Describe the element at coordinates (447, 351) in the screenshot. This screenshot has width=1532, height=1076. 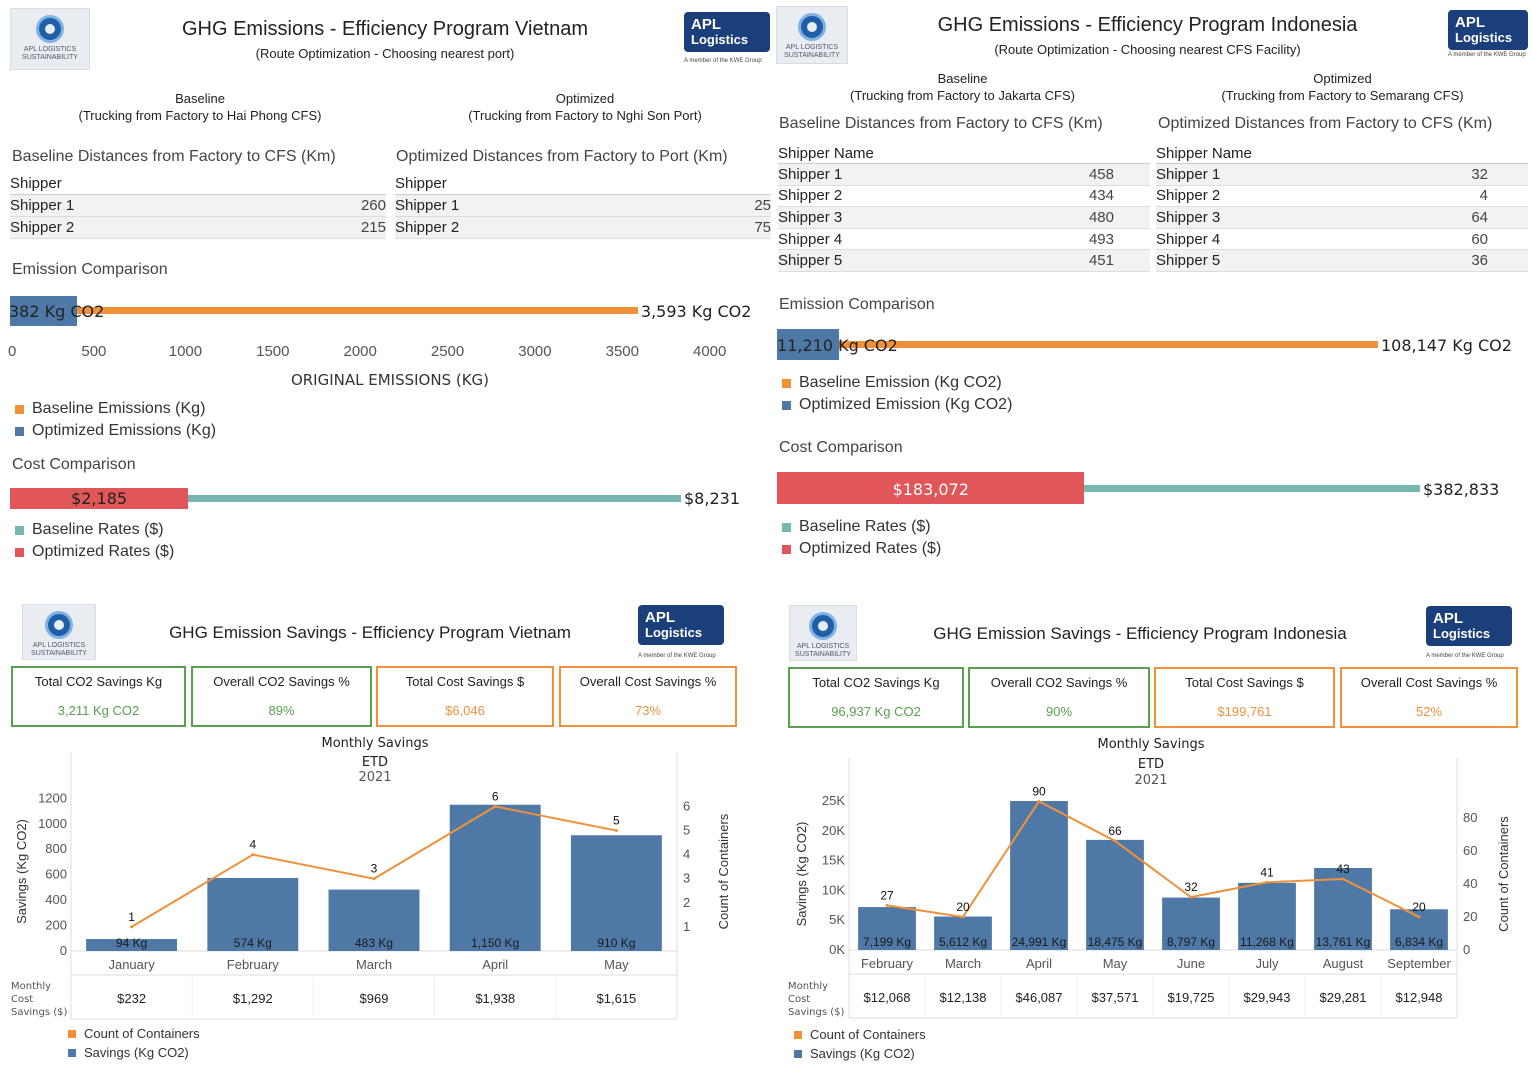
I see `axis-tick-label: 2500` at that location.